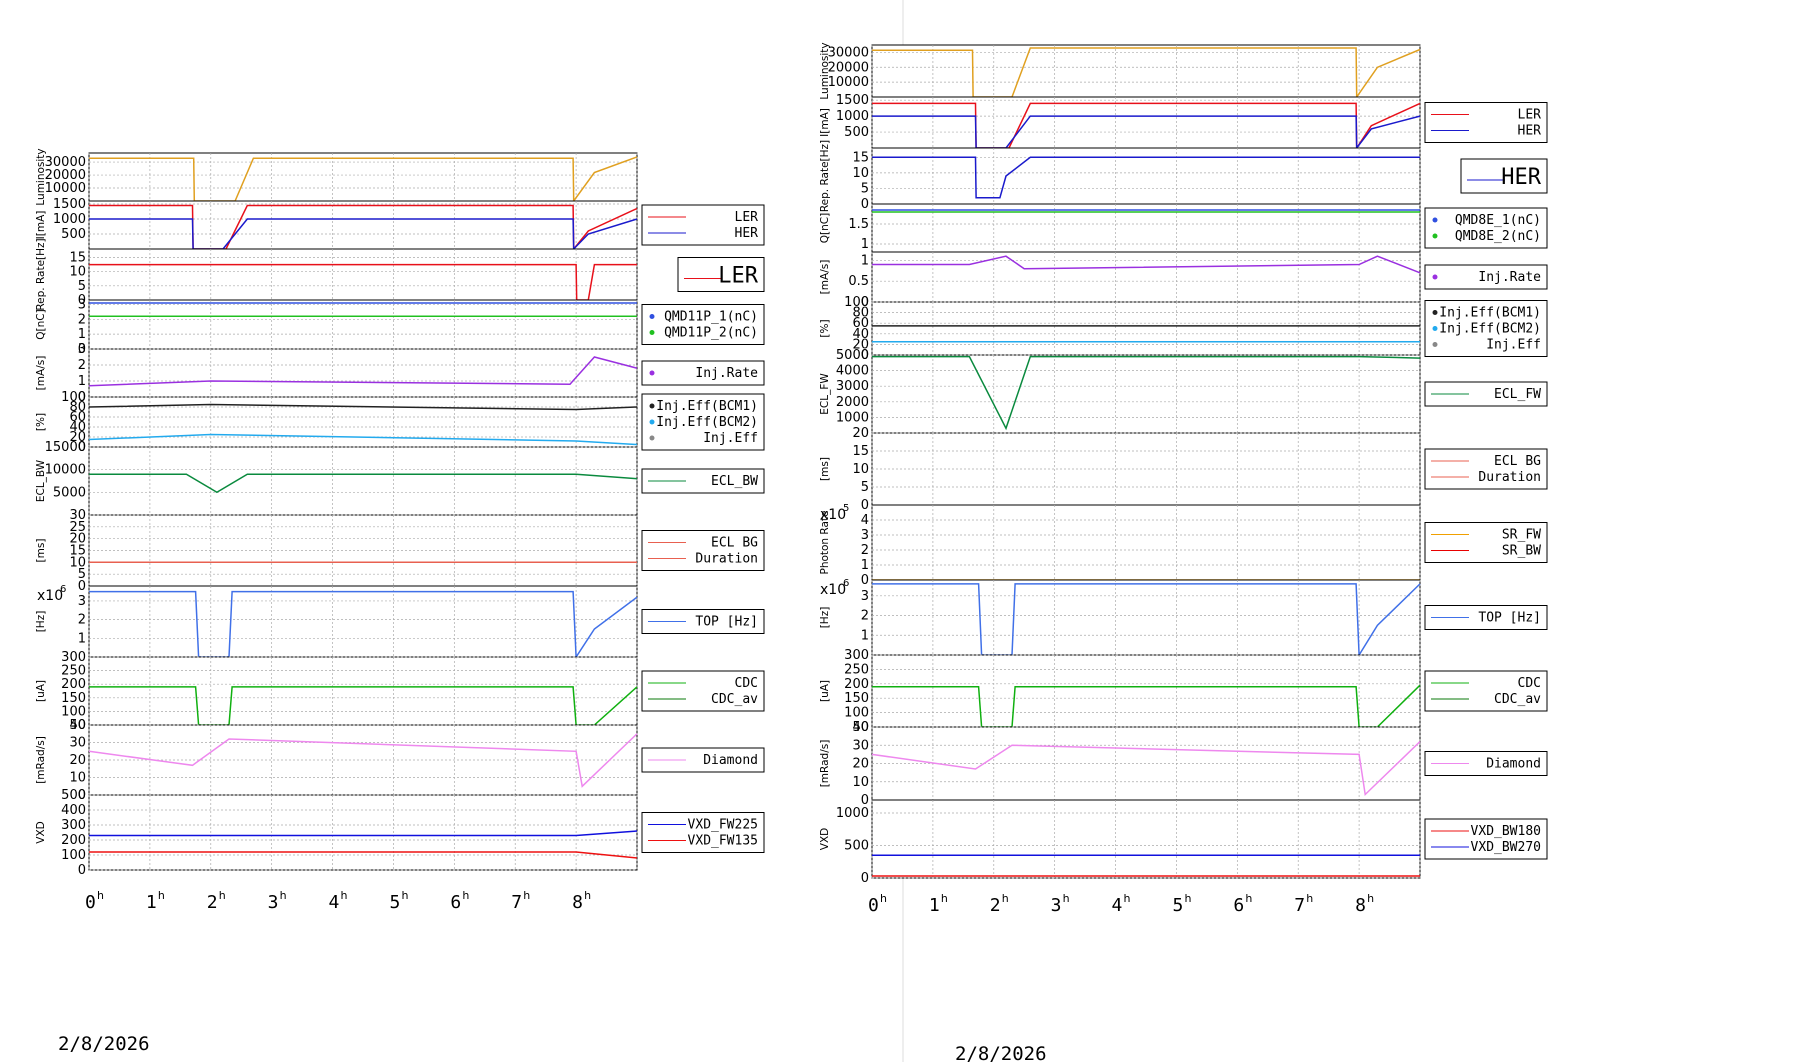  I want to click on legend-eclfw: ECL_FW, so click(1486, 394).